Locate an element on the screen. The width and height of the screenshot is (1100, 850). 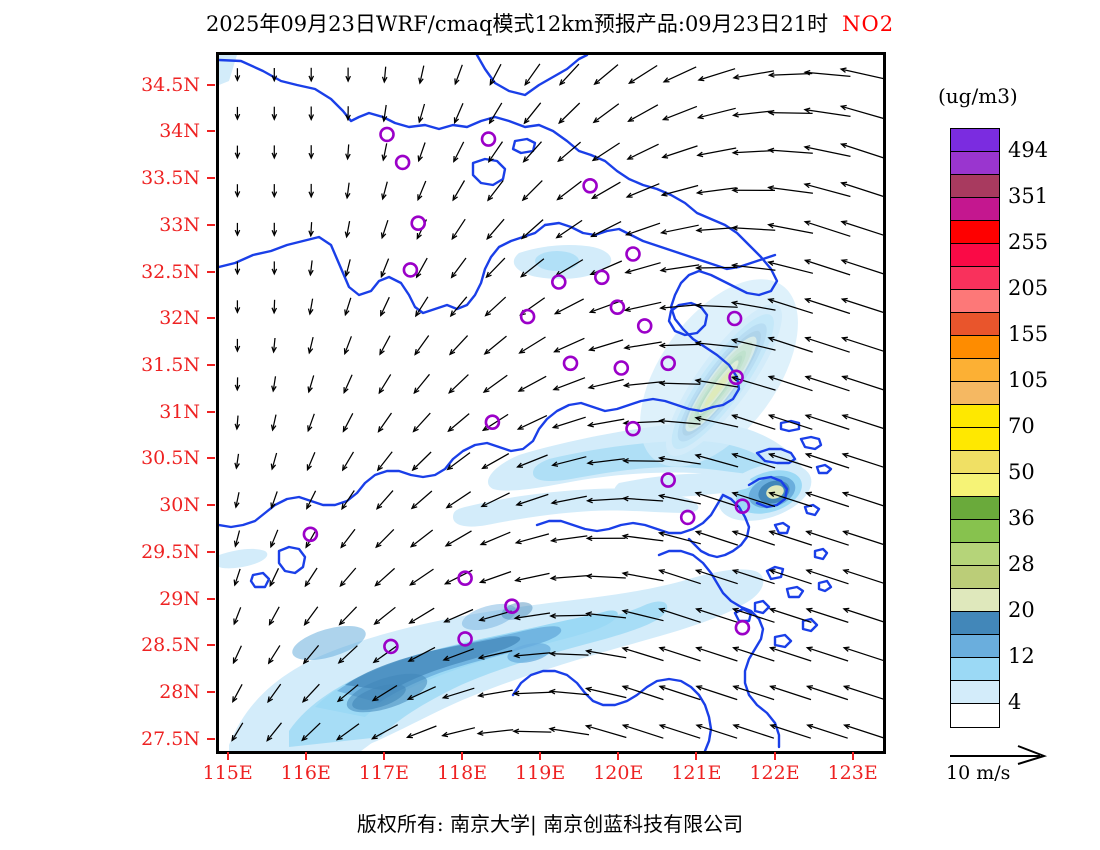
colorbar is located at coordinates (975, 428).